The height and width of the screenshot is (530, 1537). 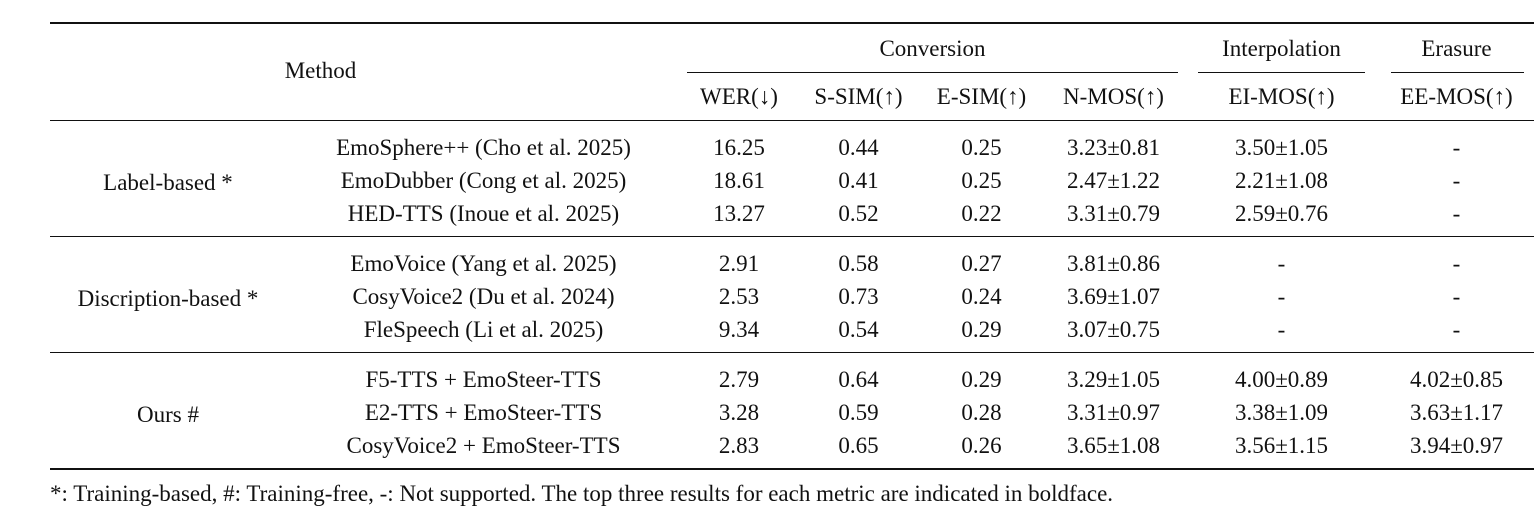 I want to click on cell-n-mos: 3.81±0.86, so click(x=1113, y=263).